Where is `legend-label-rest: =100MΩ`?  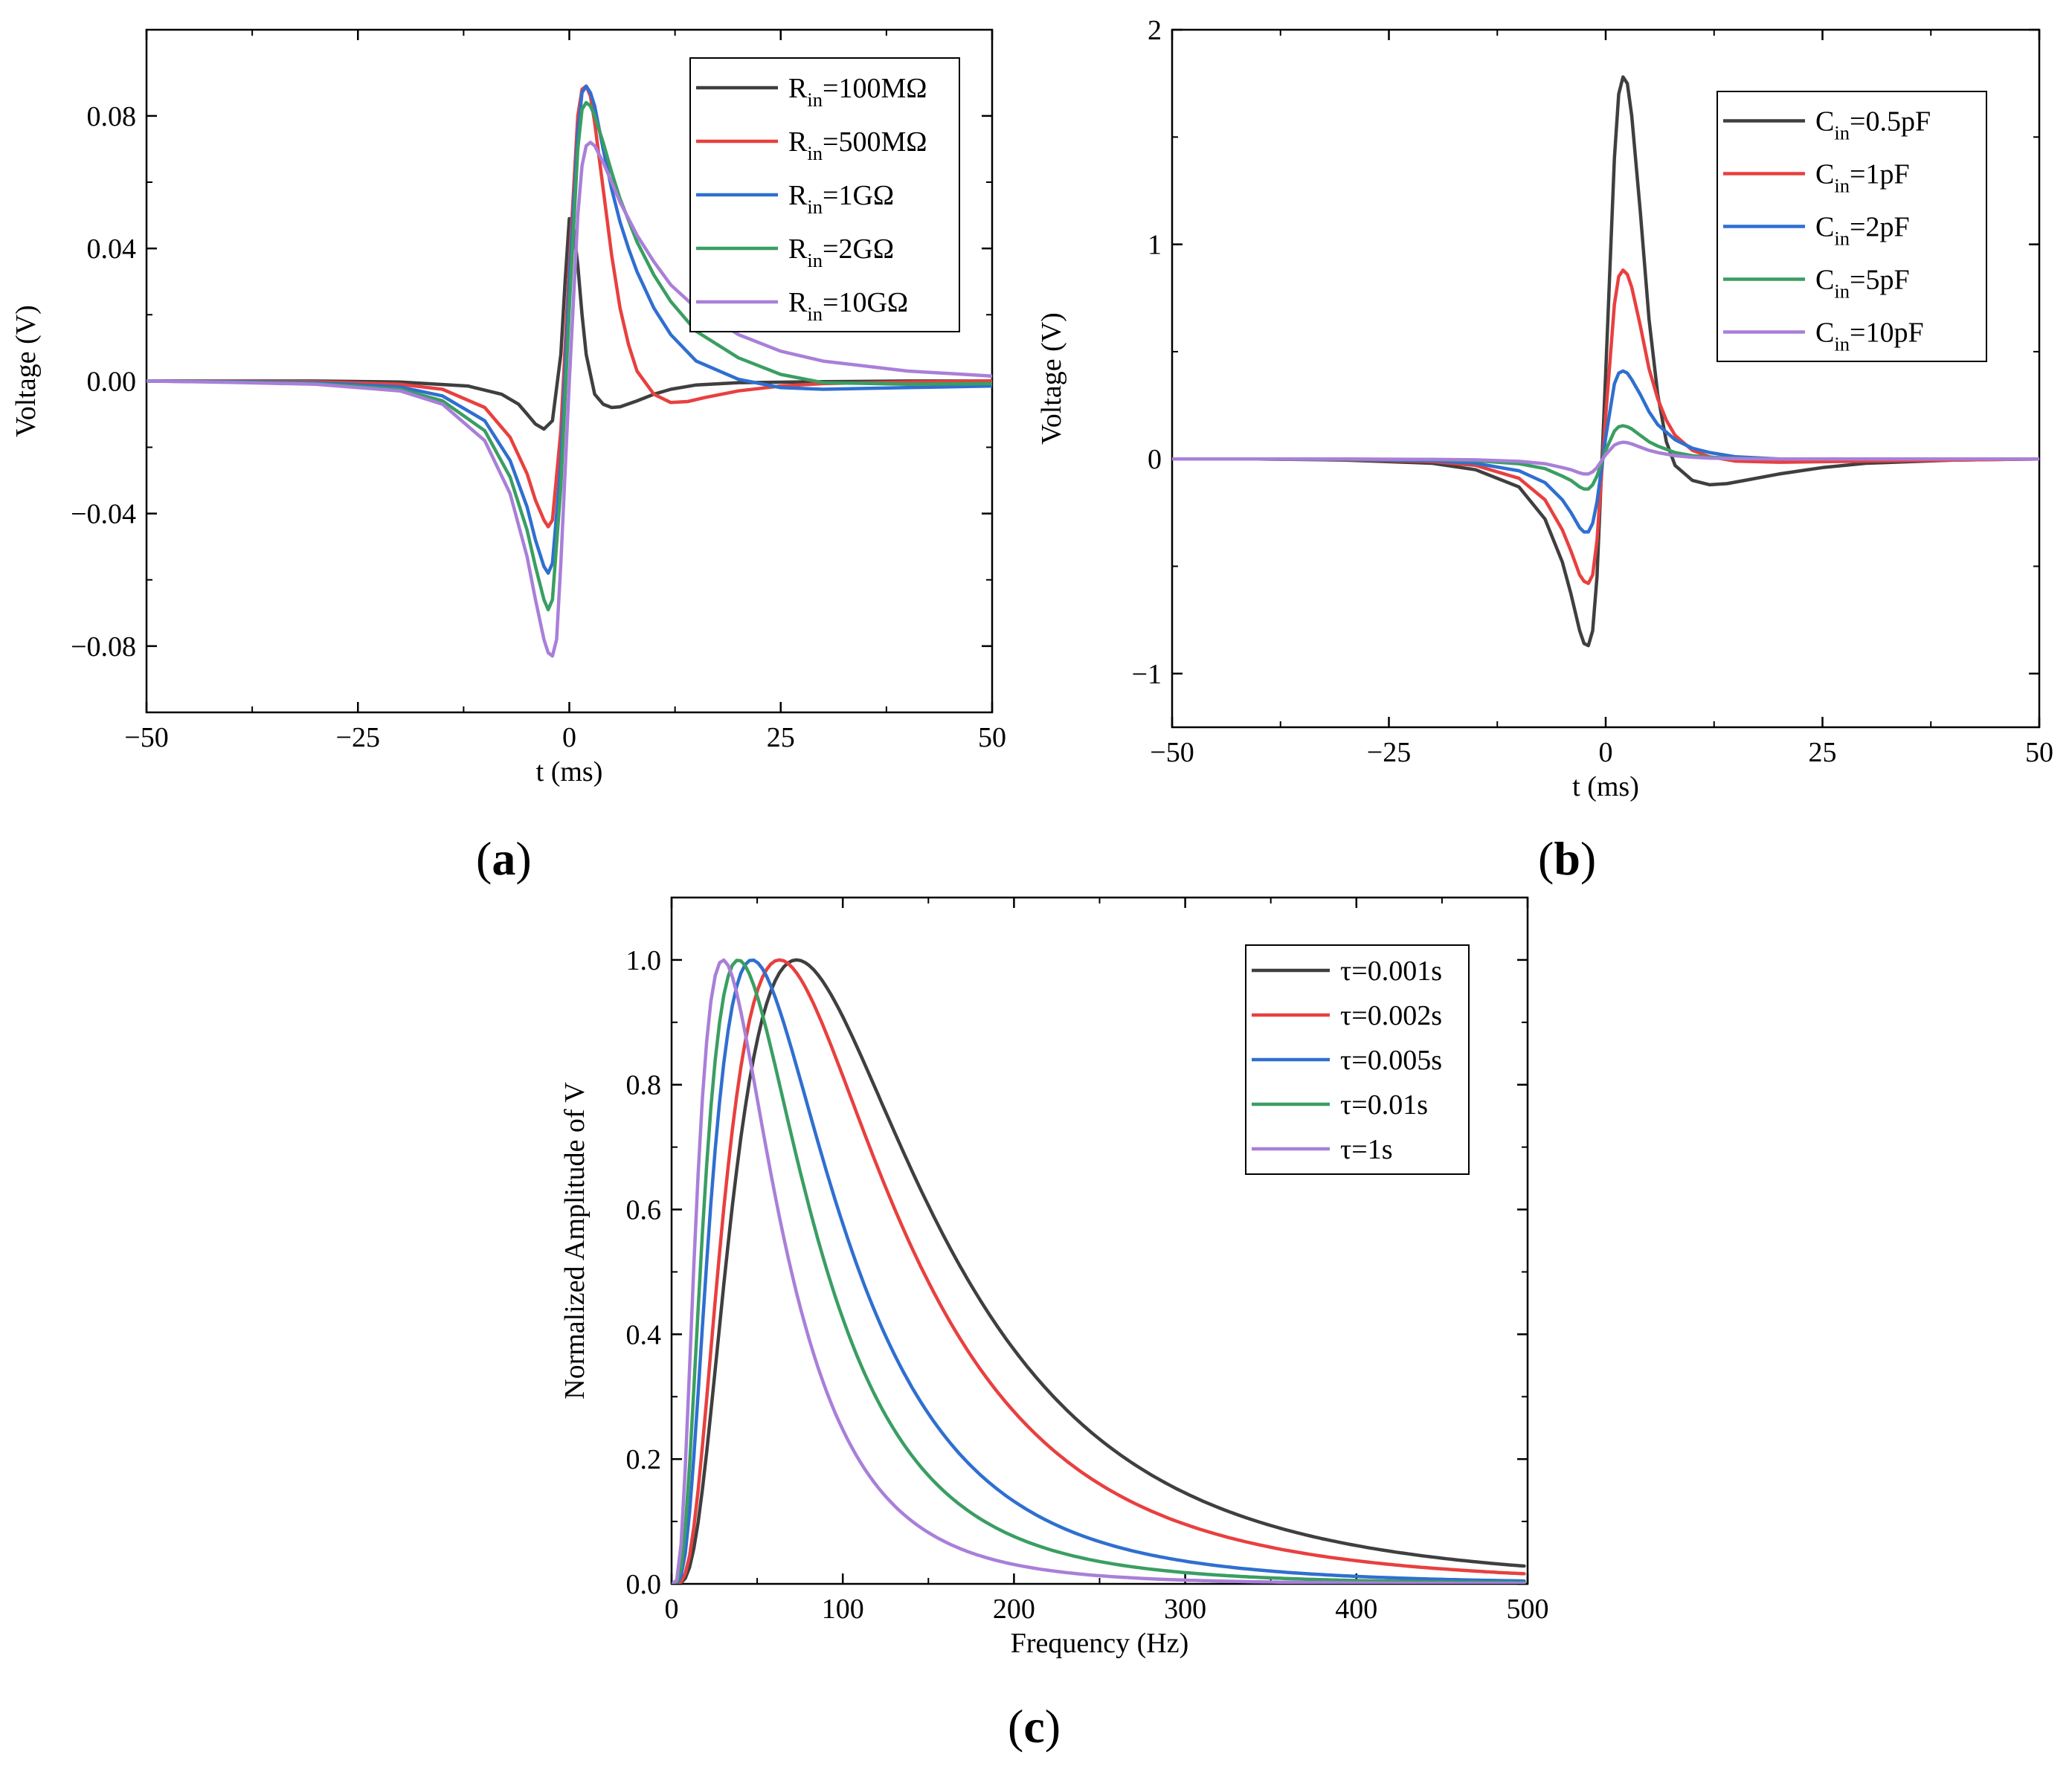
legend-label-rest: =100MΩ is located at coordinates (875, 88).